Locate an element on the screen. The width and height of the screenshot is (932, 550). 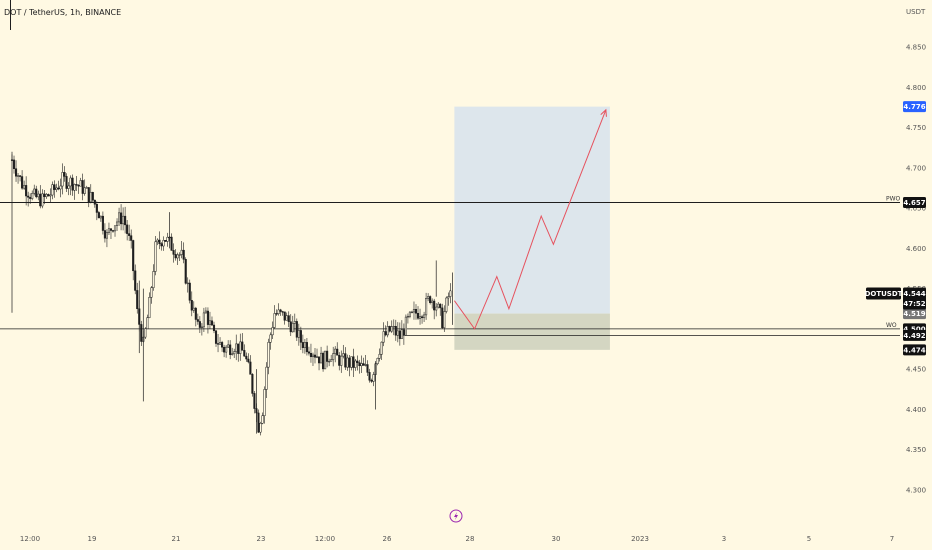
bar-countdown: 47:52 is located at coordinates (914, 304).